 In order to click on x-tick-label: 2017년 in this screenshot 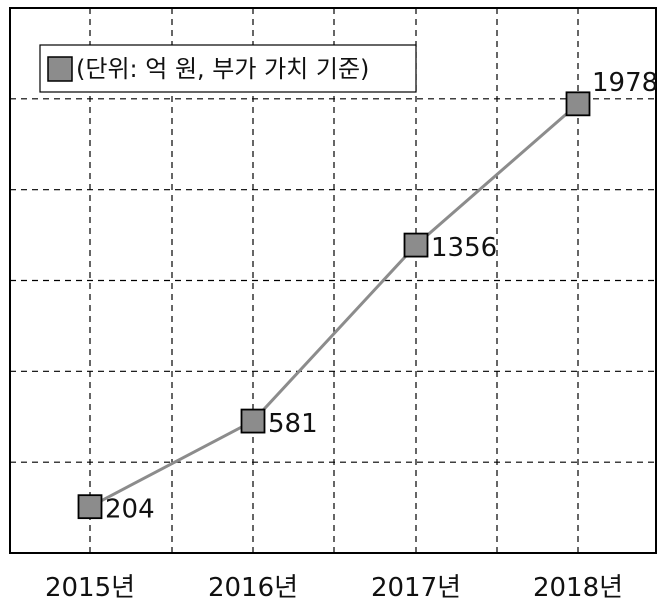, I will do `click(416, 588)`.